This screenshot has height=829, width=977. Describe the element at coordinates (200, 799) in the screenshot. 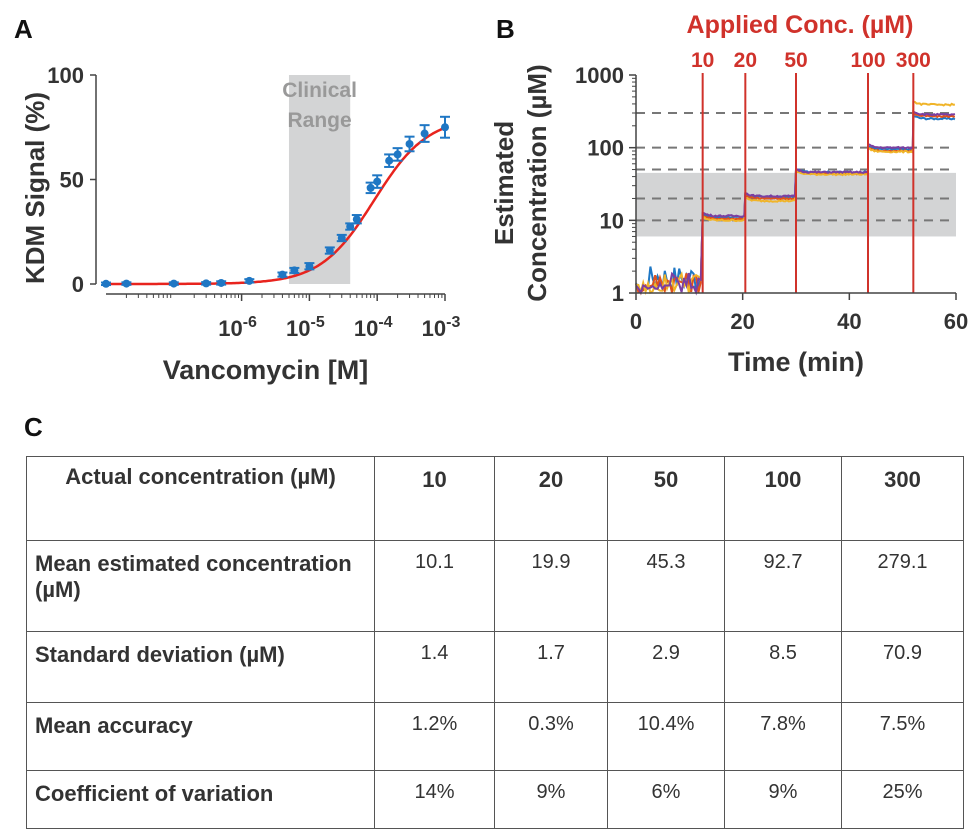

I see `row-label: Coefficient of variation` at that location.